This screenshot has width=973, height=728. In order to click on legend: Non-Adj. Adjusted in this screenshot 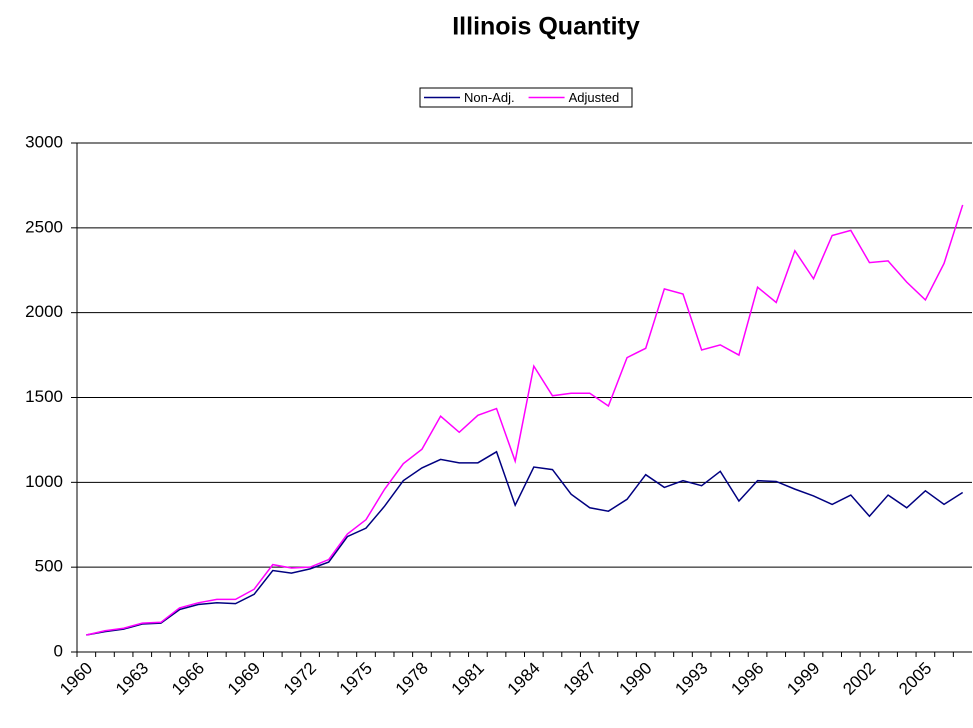, I will do `click(526, 97)`.